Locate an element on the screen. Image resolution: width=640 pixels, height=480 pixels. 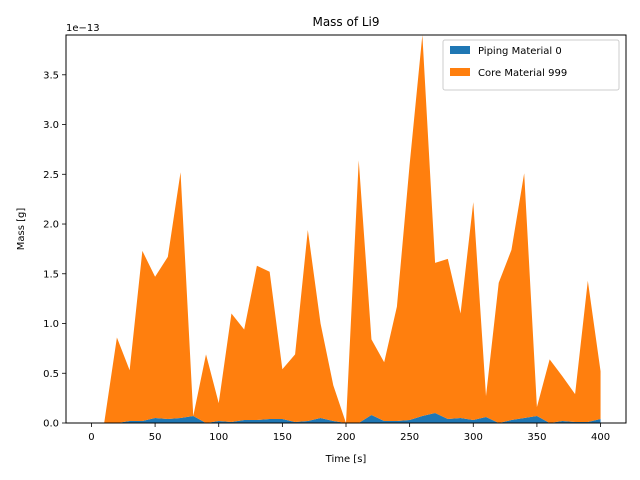
x-tick-label: 300 is located at coordinates (473, 437).